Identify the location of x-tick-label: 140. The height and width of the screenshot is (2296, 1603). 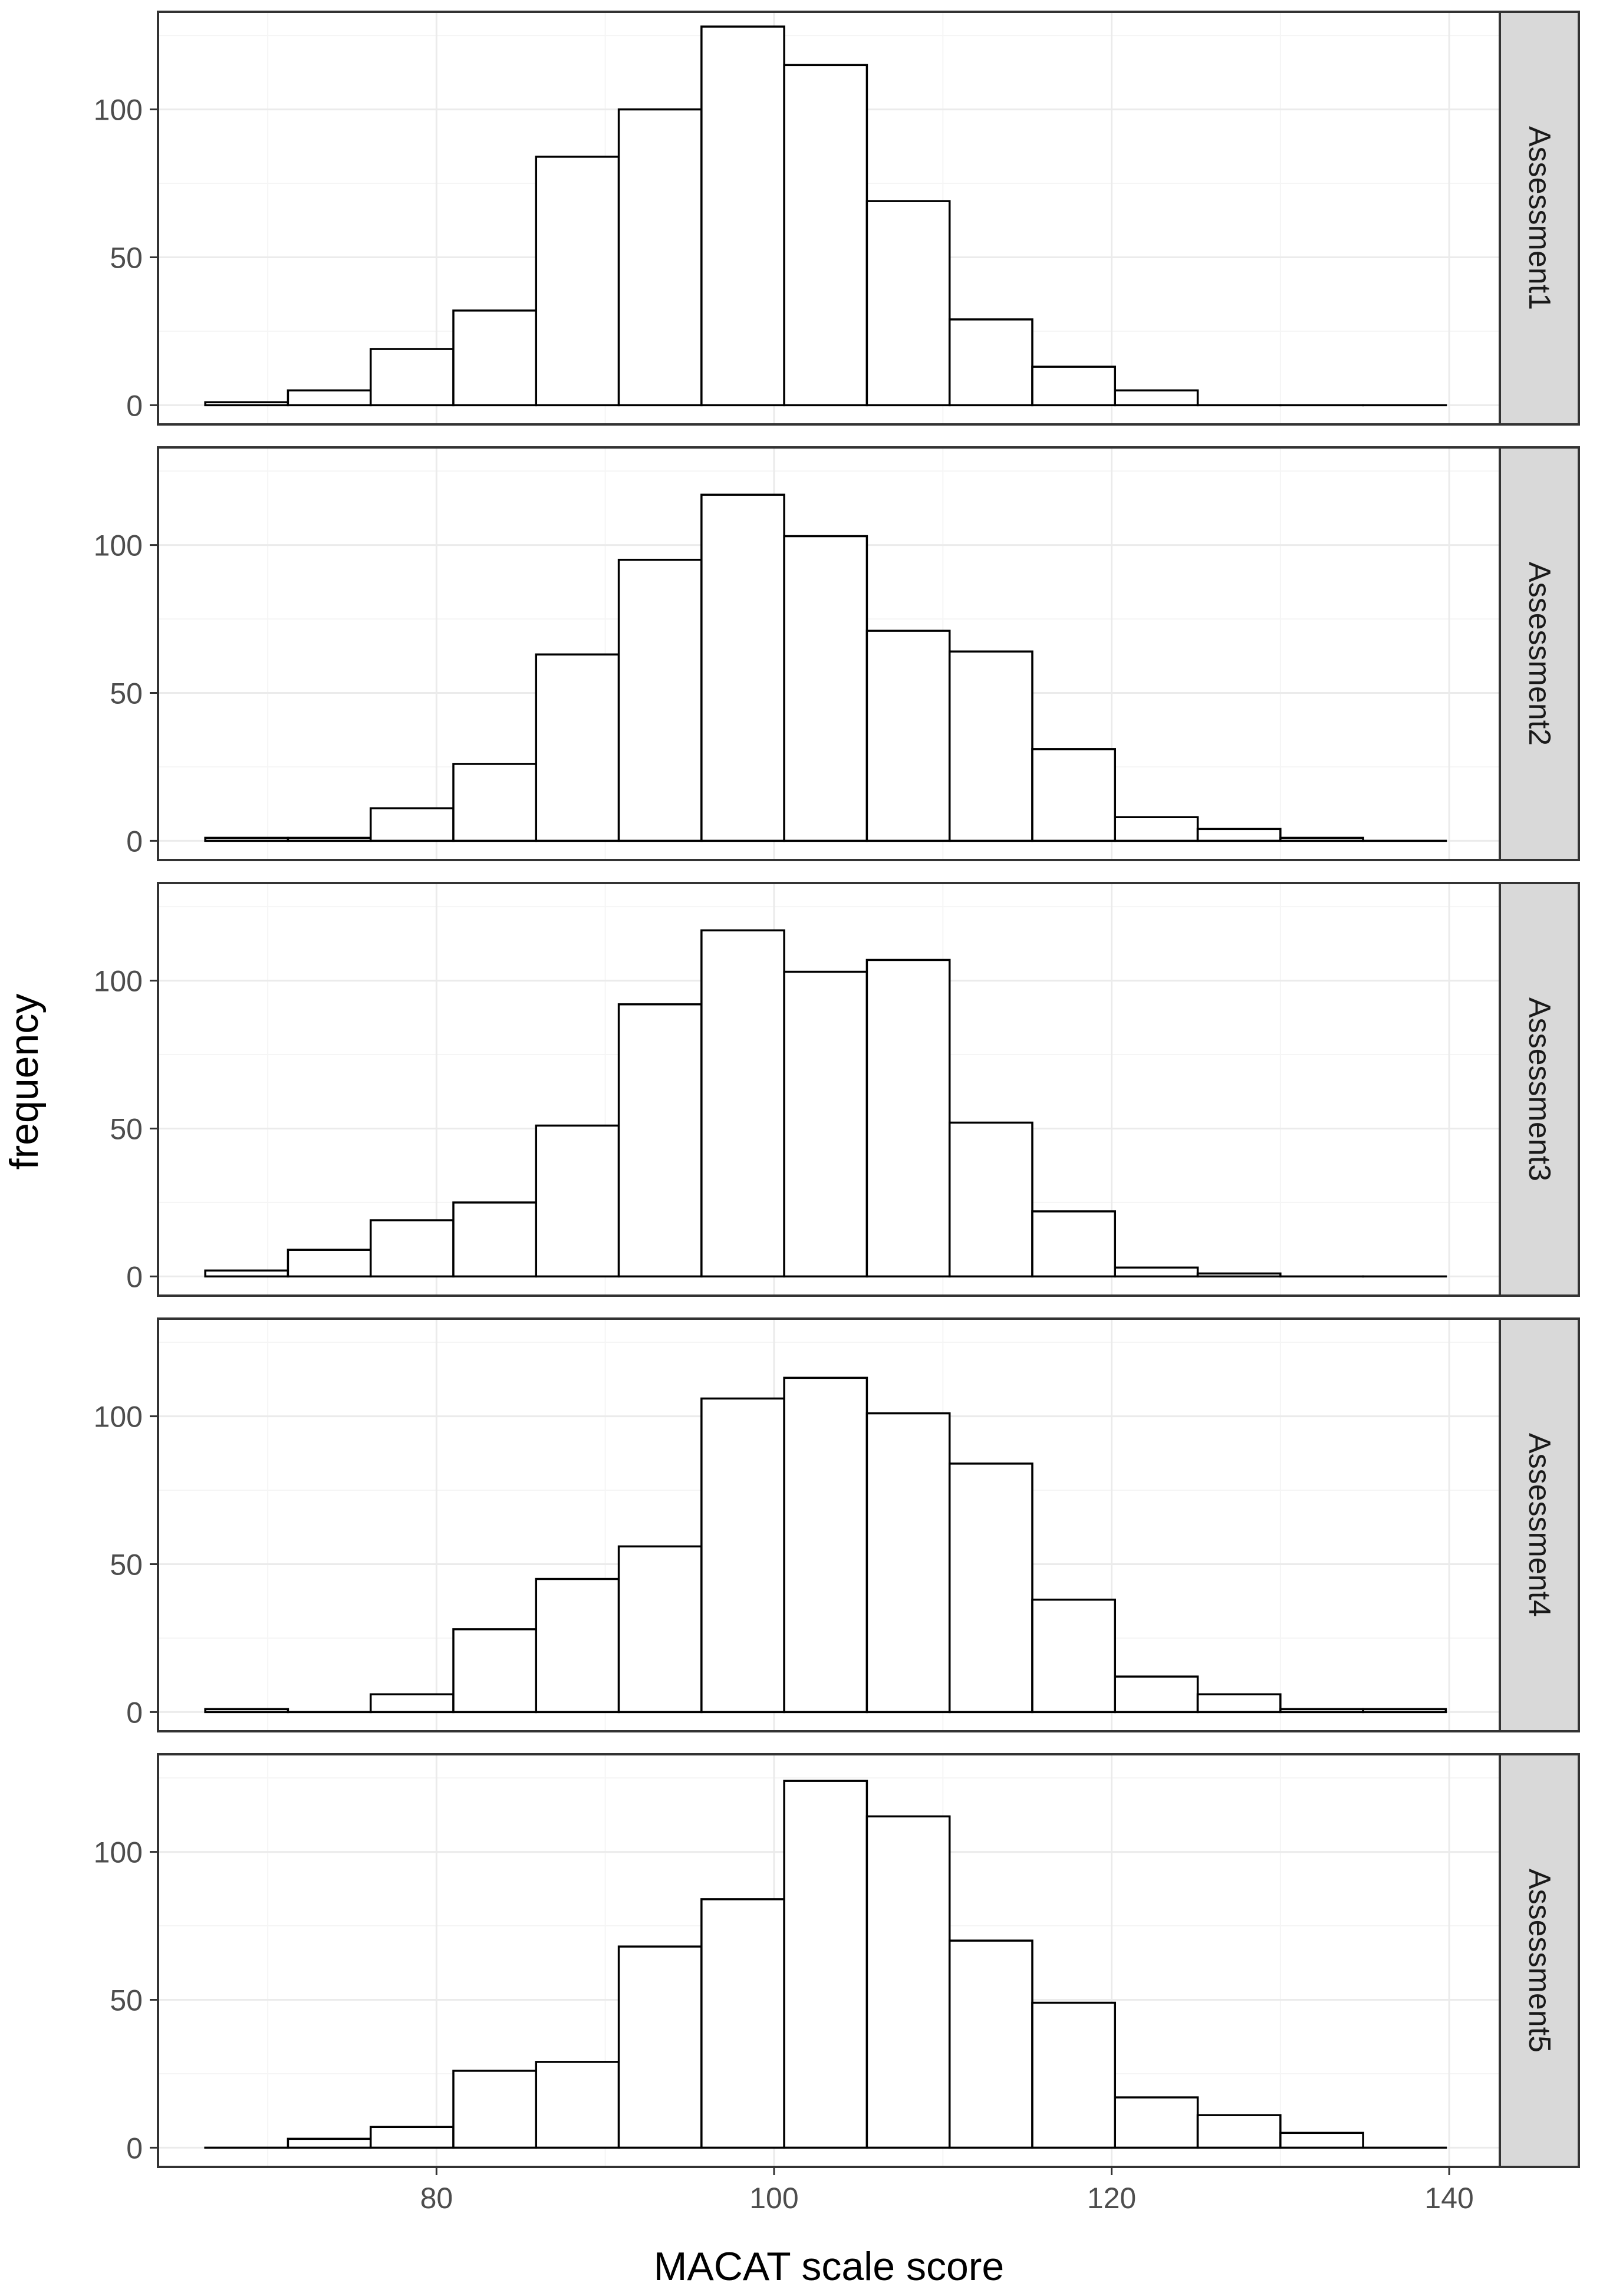
(1448, 2198).